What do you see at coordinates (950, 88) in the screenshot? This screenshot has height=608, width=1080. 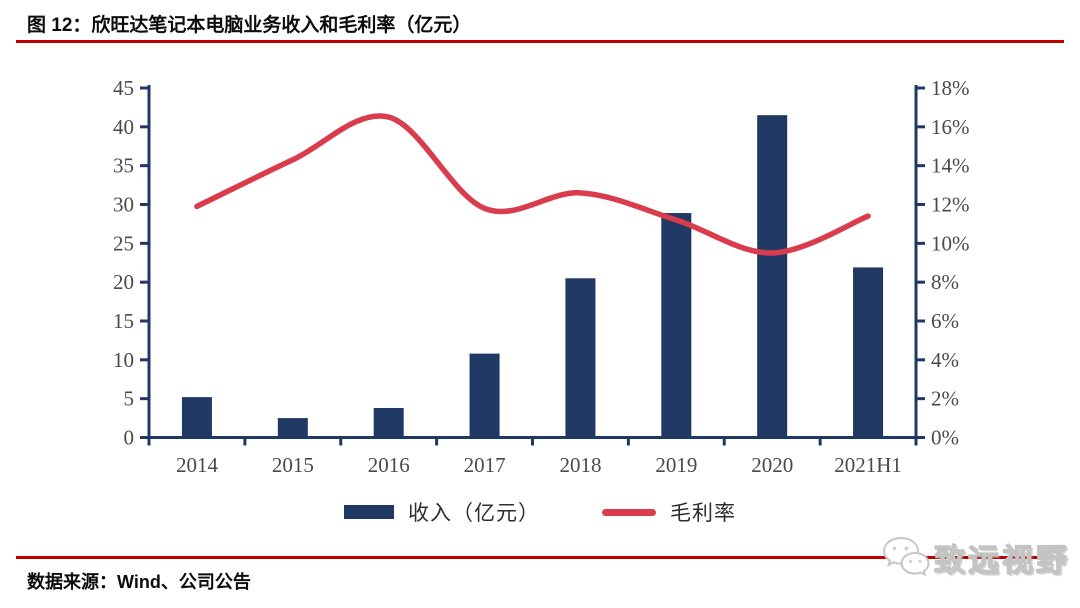 I see `right-axis-tick-label: 18%` at bounding box center [950, 88].